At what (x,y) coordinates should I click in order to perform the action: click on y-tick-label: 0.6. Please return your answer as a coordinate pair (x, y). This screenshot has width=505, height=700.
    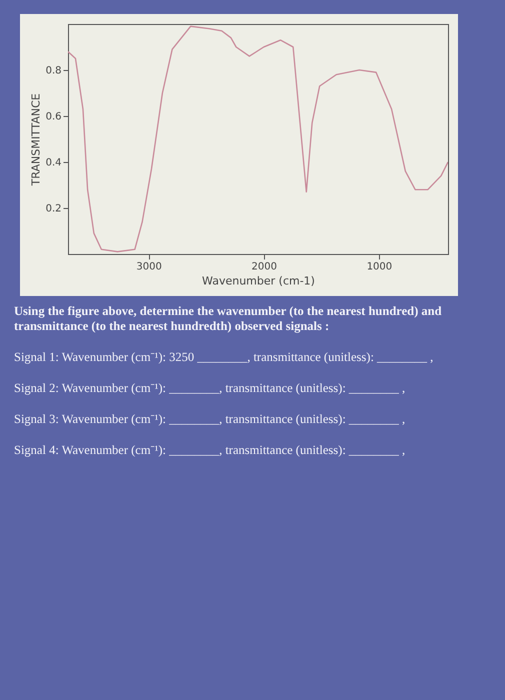
    Looking at the image, I should click on (54, 117).